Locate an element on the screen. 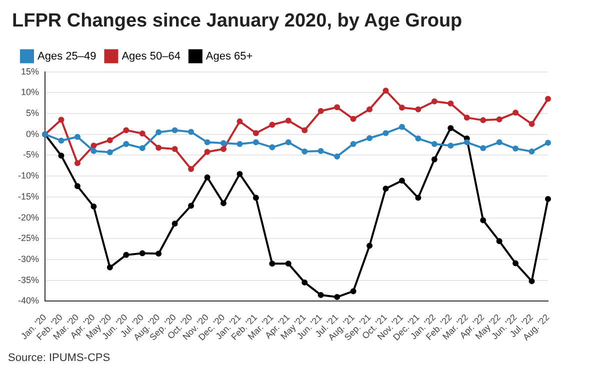 The image size is (600, 380). y-tick-label: 5% is located at coordinates (33, 113).